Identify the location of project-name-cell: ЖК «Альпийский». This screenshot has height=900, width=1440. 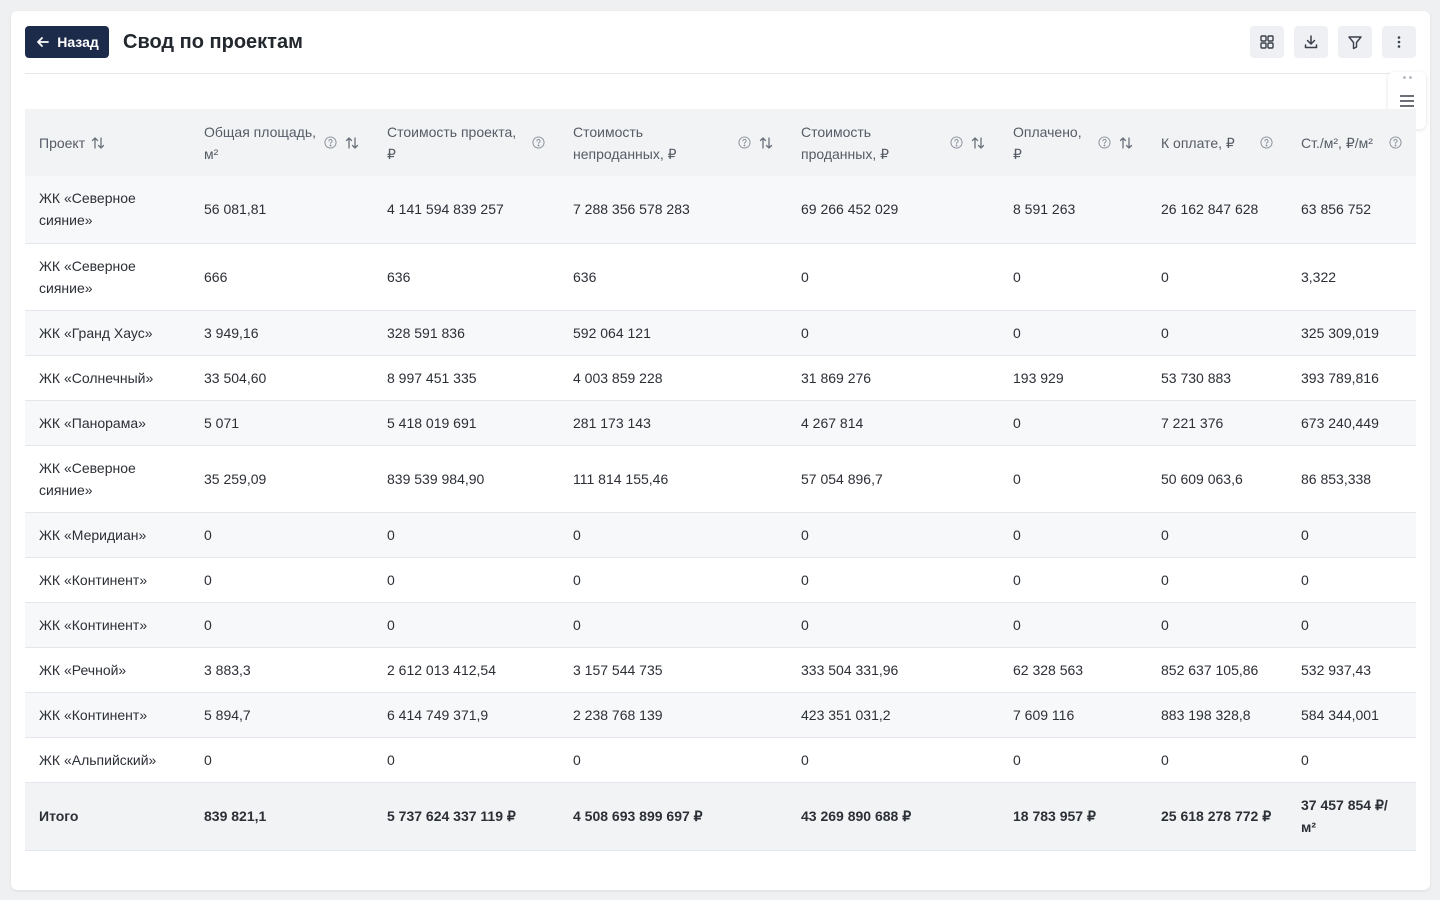
(107, 760).